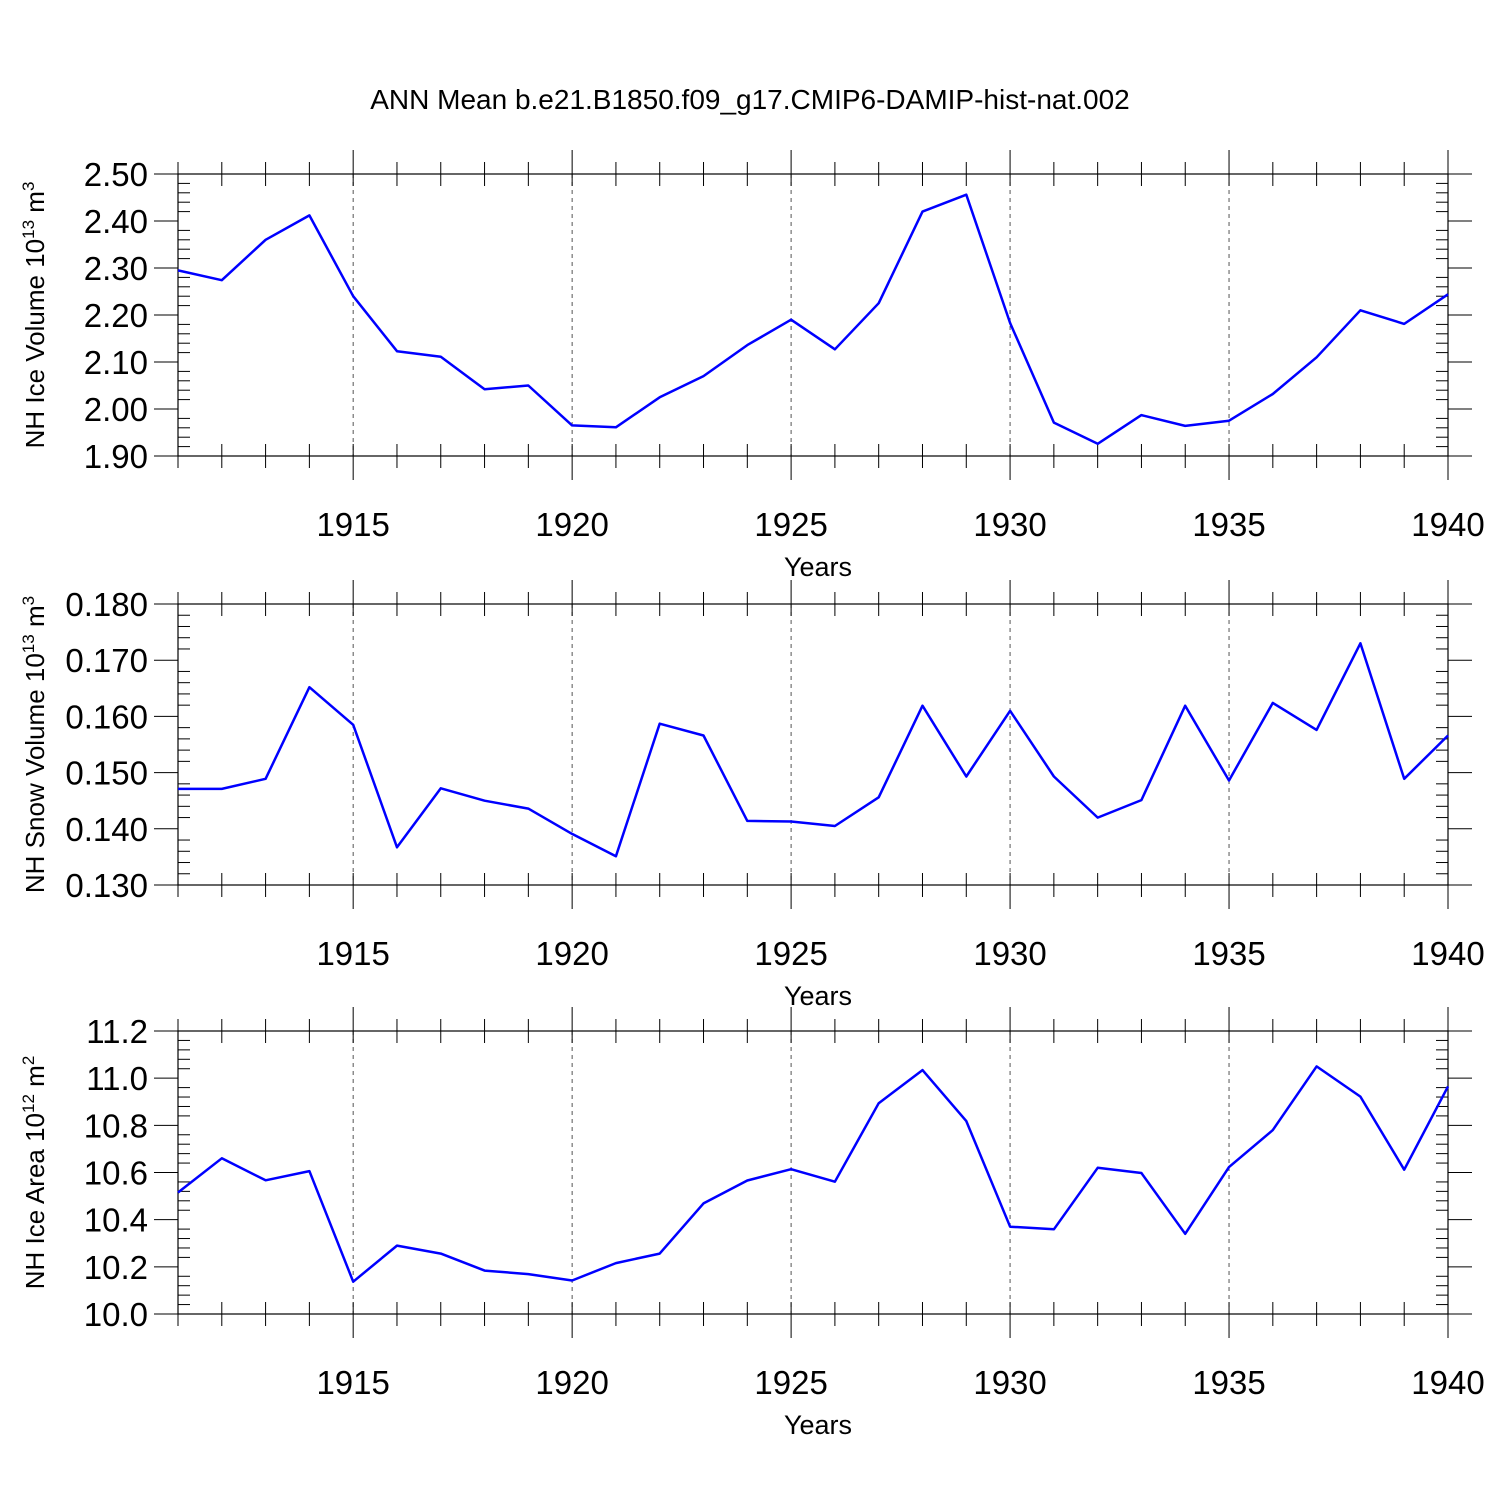 The image size is (1500, 1500). I want to click on y-axis-label: NH Ice Area 1012 m2, so click(34, 1173).